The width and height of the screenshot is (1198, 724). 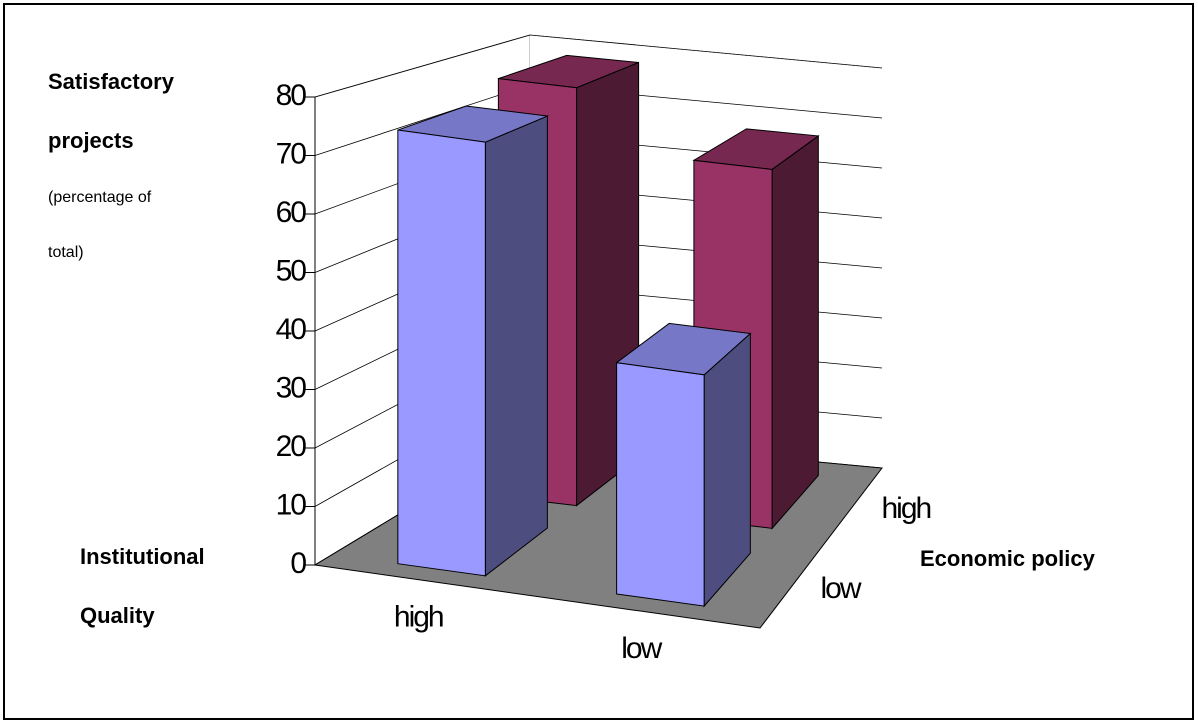 I want to click on y-tick-label: 30, so click(x=291, y=387).